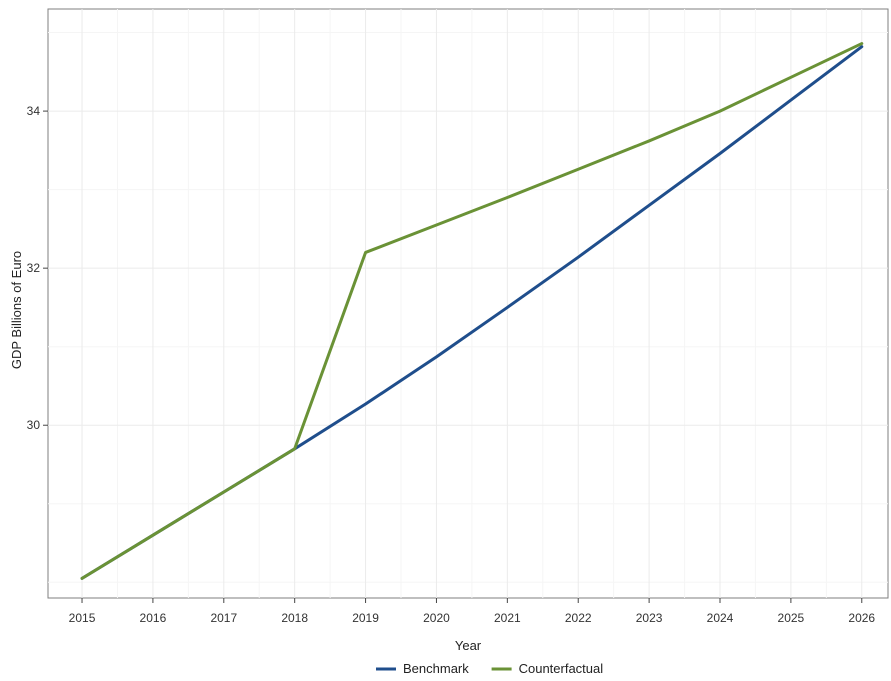 Image resolution: width=891 pixels, height=681 pixels. I want to click on legend-label-benchmark: Benchmark, so click(436, 668).